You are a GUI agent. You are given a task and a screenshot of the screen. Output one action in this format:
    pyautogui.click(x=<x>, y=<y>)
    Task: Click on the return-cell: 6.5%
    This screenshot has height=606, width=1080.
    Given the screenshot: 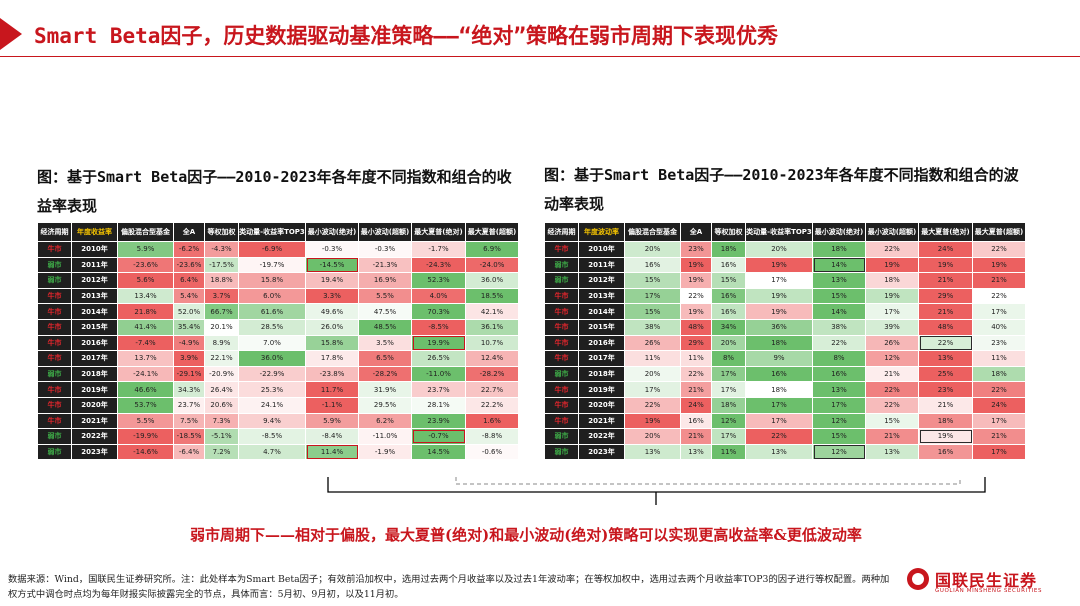 What is the action you would take?
    pyautogui.click(x=385, y=358)
    